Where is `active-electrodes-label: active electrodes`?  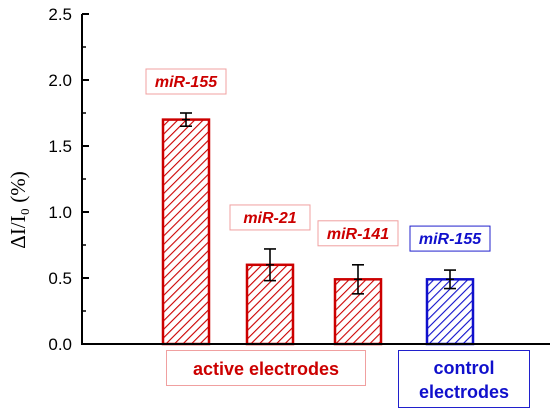
active-electrodes-label: active electrodes is located at coordinates (266, 368).